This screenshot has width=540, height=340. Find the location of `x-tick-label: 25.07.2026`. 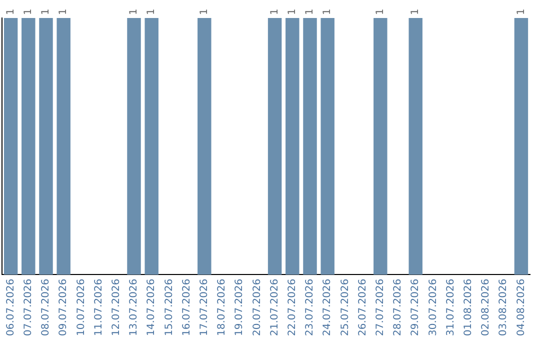

x-tick-label: 25.07.2026 is located at coordinates (345, 307).